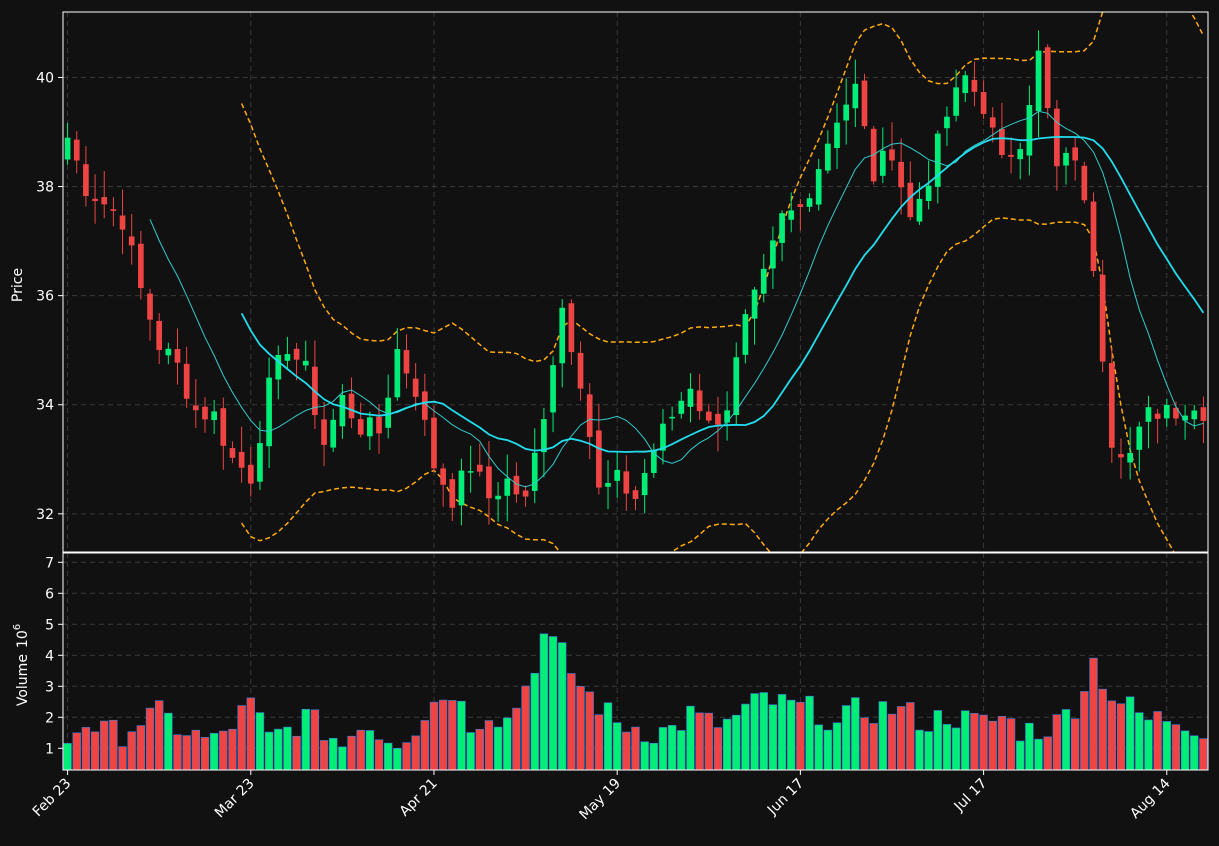 The width and height of the screenshot is (1219, 846). What do you see at coordinates (49, 687) in the screenshot?
I see `volume-tick-label: 3` at bounding box center [49, 687].